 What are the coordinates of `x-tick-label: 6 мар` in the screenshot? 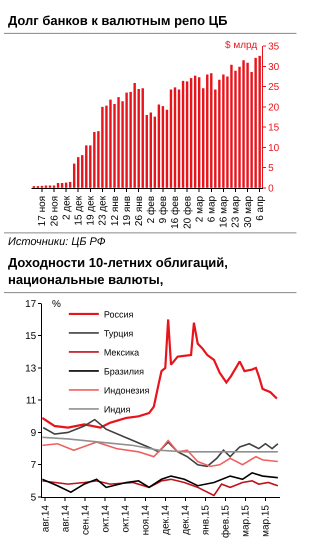 It's located at (212, 208).